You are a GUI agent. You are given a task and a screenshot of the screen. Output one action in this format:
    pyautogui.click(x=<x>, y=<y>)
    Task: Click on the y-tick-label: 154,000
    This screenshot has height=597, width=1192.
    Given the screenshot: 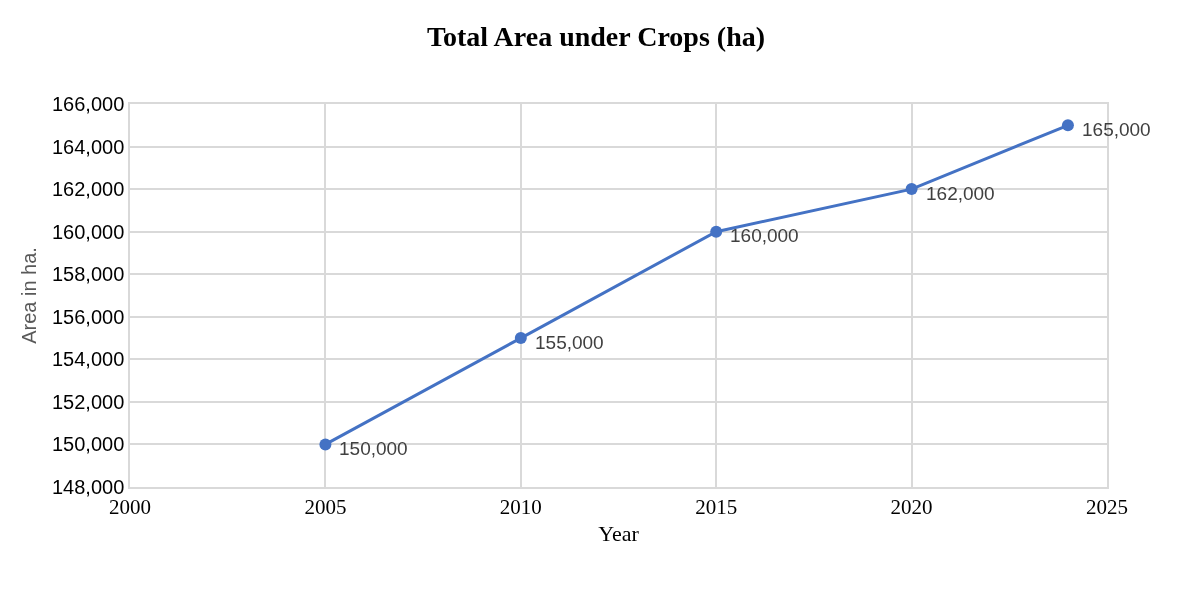 What is the action you would take?
    pyautogui.click(x=88, y=359)
    